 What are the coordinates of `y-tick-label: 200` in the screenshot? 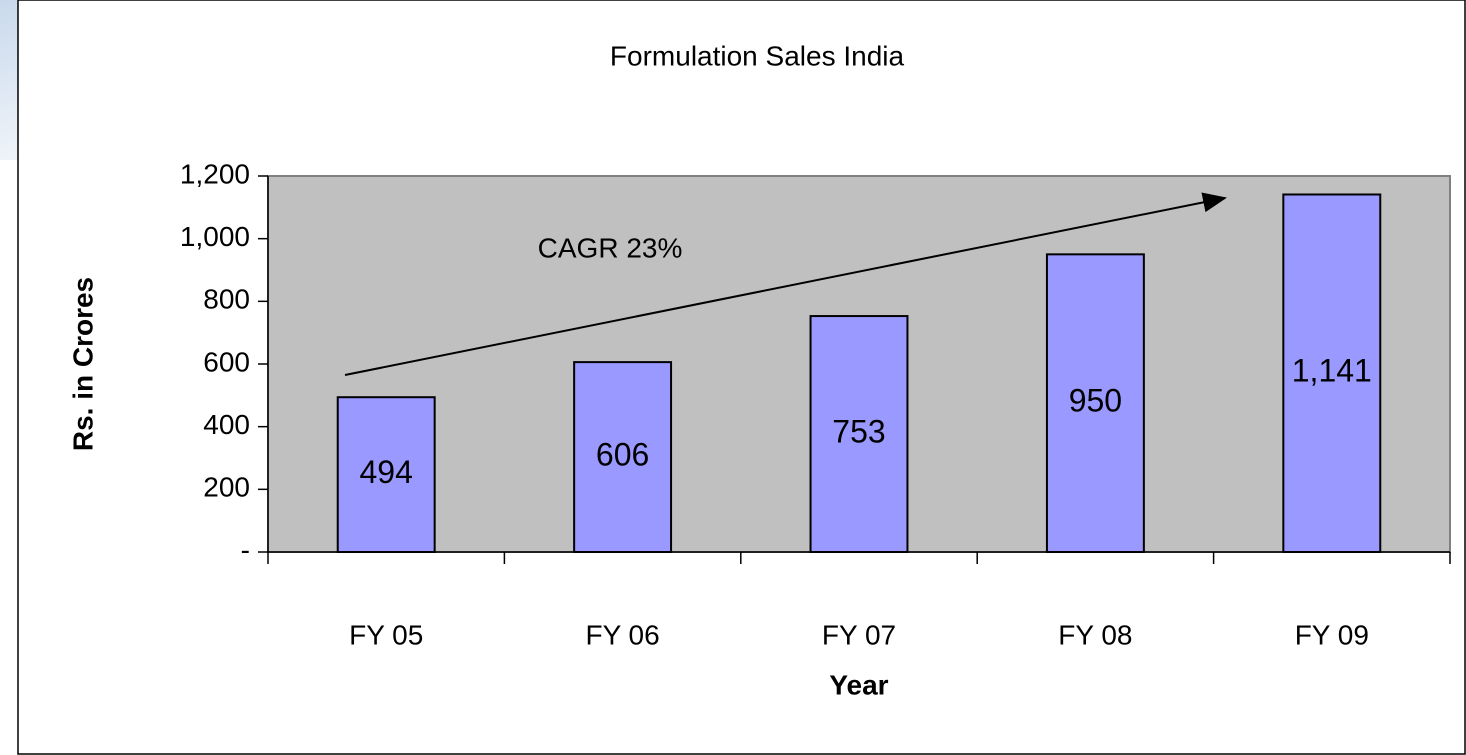 It's located at (226, 487).